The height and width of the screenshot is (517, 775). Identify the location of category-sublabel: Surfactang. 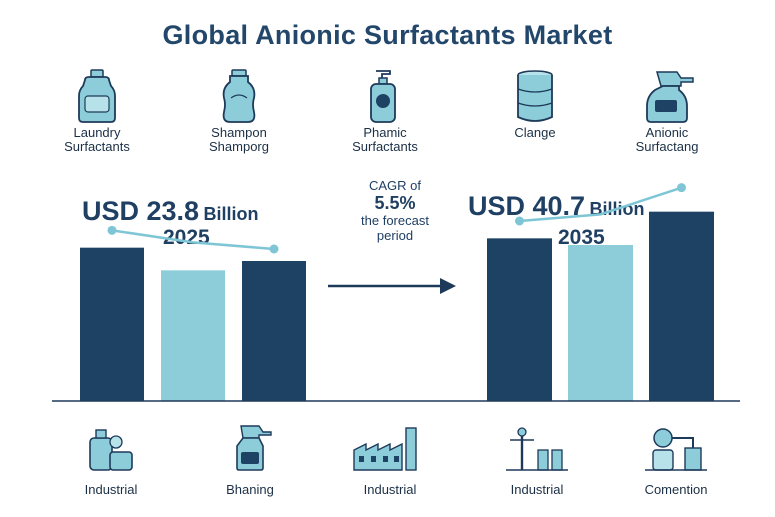
(667, 146).